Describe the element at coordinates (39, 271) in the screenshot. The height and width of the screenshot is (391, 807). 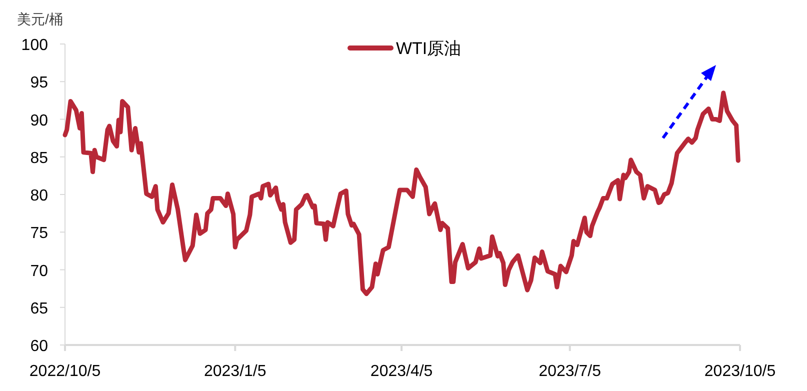
I see `y-tick-label: 70` at that location.